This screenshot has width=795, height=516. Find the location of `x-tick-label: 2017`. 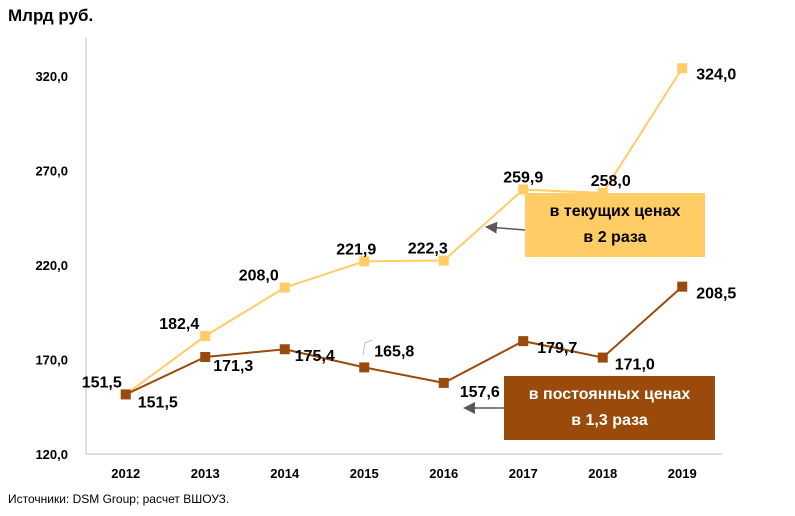

x-tick-label: 2017 is located at coordinates (523, 473).